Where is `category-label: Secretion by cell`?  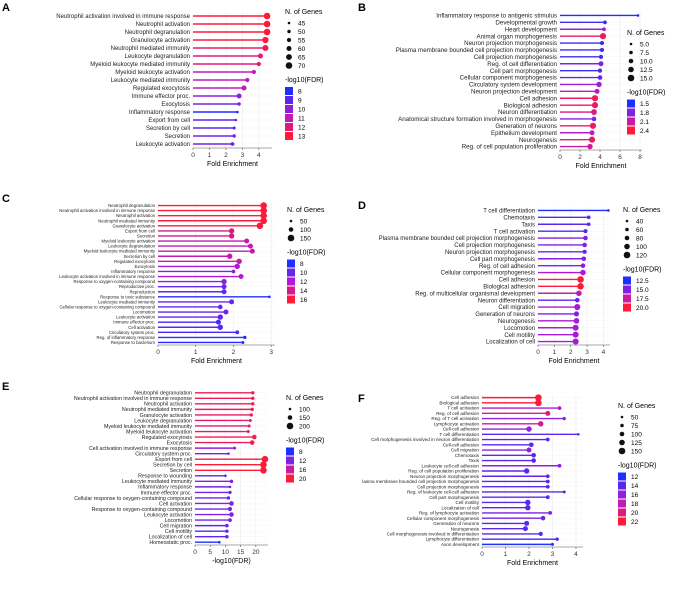
category-label: Secretion by cell is located at coordinates (139, 256).